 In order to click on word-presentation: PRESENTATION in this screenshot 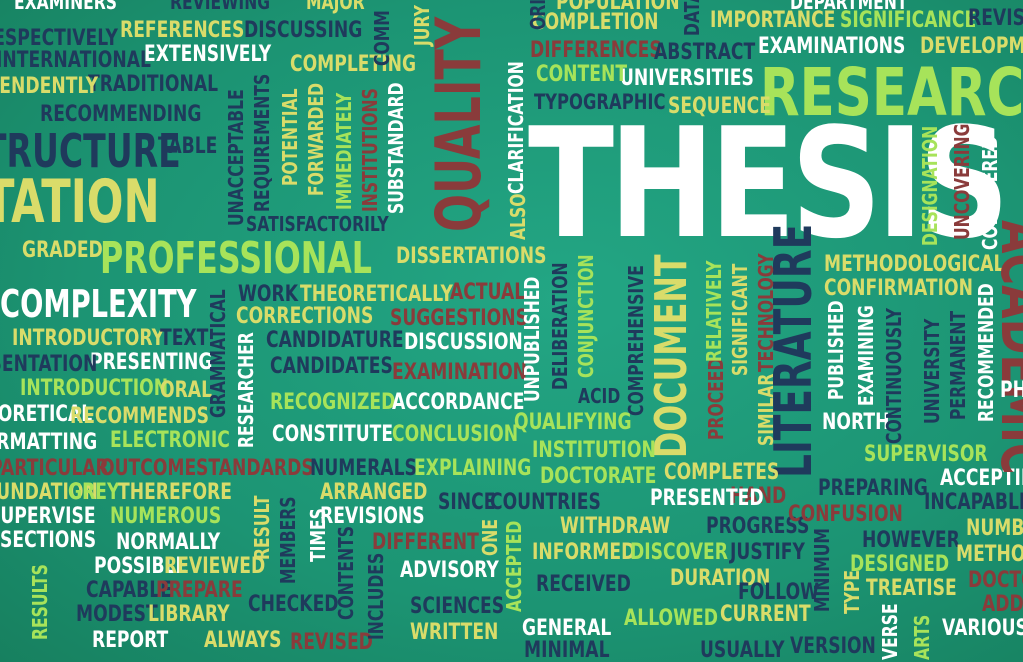, I will do `click(49, 364)`.